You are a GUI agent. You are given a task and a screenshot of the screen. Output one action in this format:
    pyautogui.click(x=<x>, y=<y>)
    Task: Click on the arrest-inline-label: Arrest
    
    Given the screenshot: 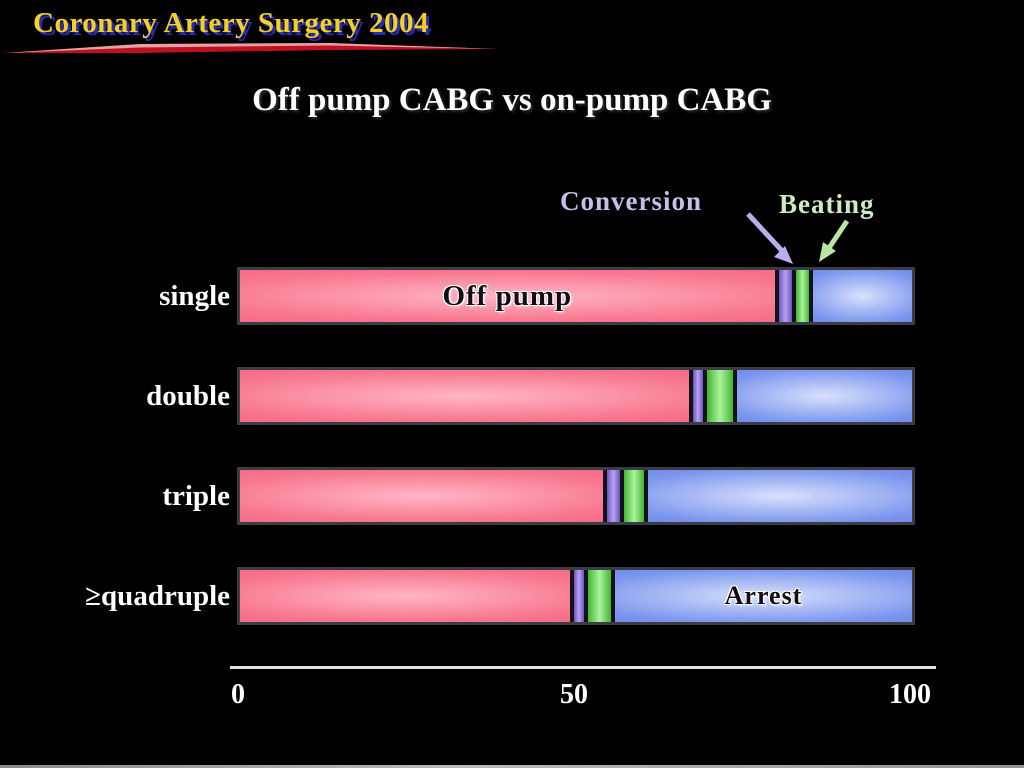 What is the action you would take?
    pyautogui.click(x=763, y=595)
    